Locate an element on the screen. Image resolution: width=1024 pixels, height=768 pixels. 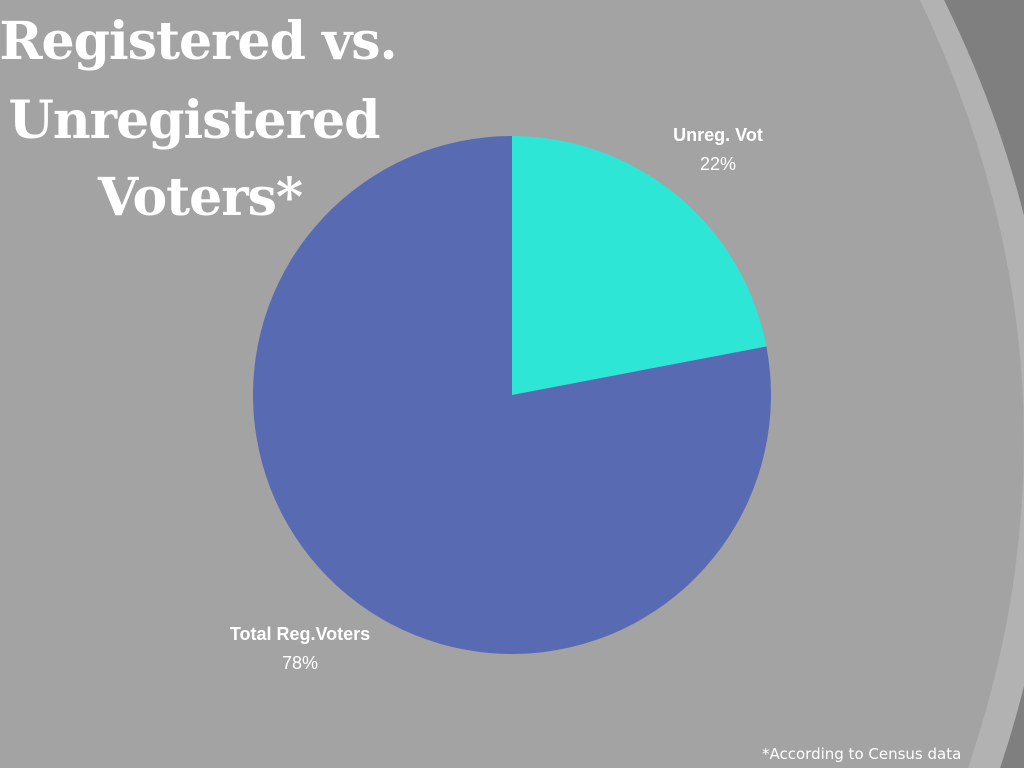
background-arc-light is located at coordinates (972, 384).